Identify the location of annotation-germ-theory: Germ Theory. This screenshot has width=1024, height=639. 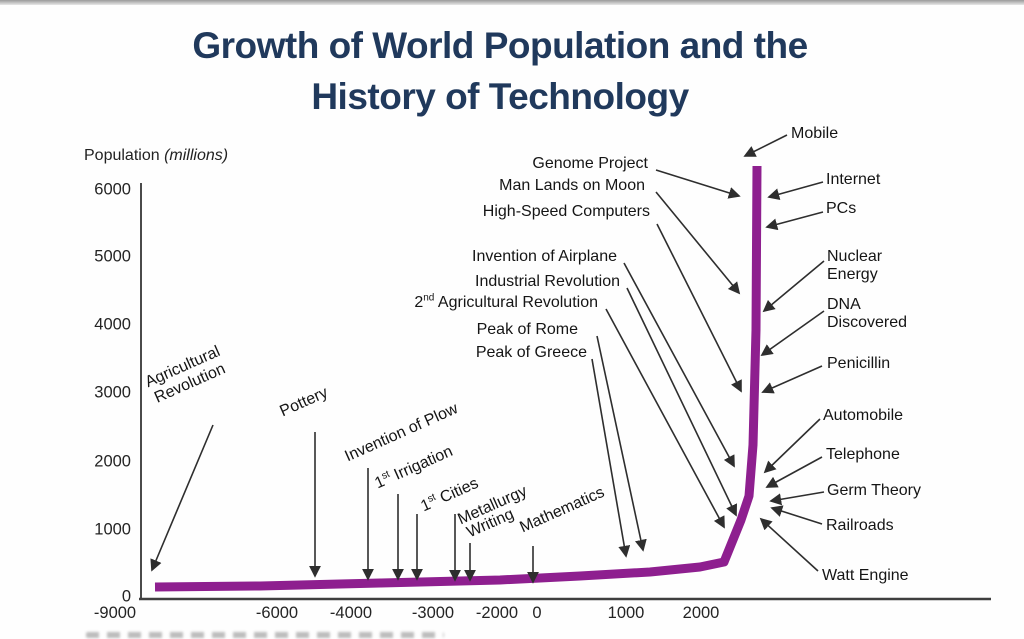
(874, 490).